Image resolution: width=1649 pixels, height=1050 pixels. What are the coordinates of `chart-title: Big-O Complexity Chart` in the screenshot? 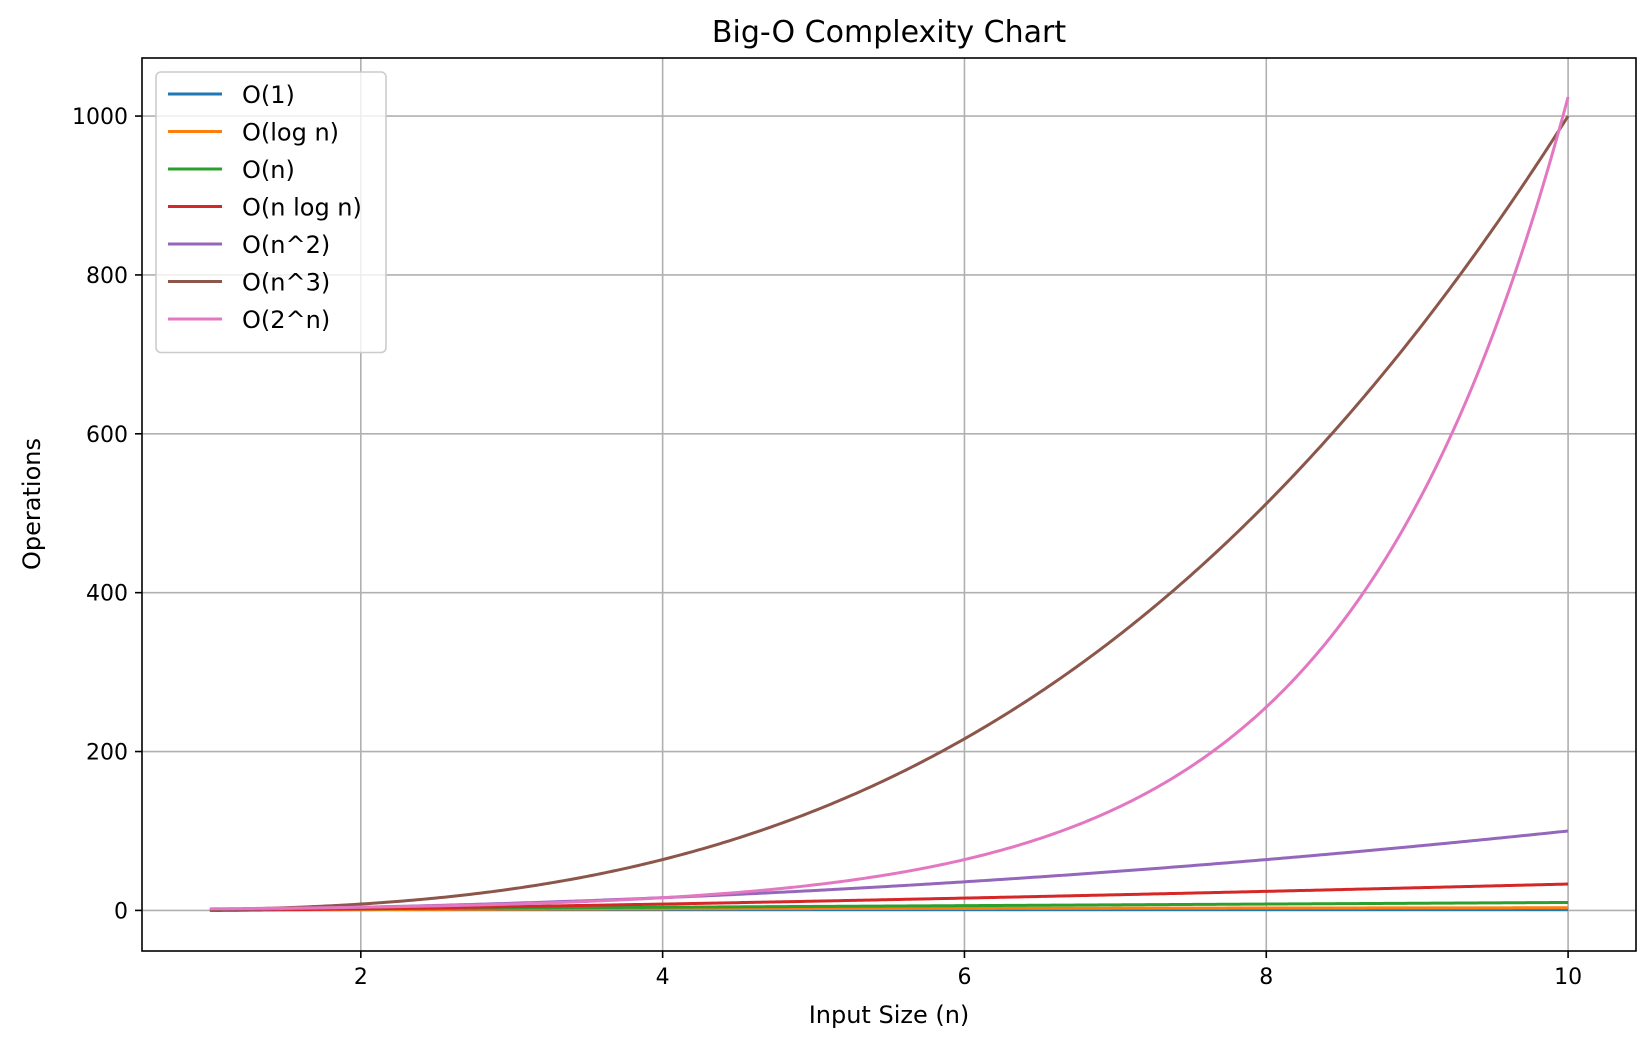 It's located at (889, 32).